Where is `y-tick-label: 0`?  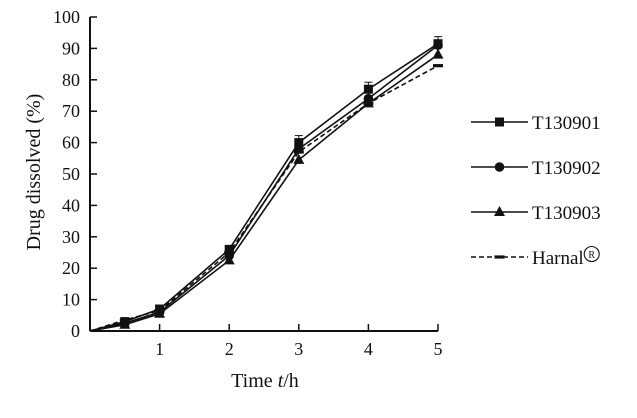
y-tick-label: 0 is located at coordinates (75, 331).